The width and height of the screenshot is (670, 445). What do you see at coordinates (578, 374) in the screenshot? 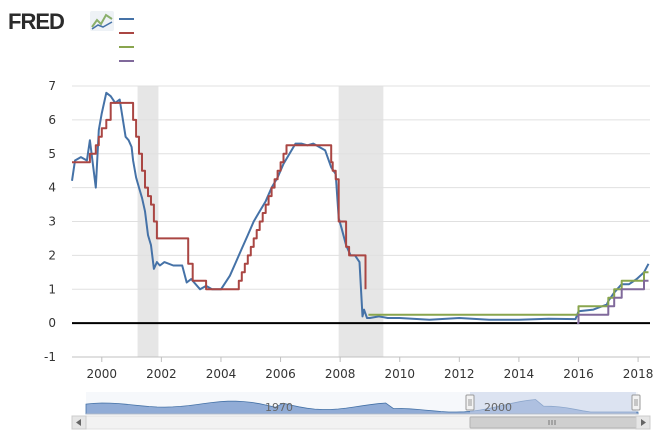
I see `x-tick-label: 2016` at bounding box center [578, 374].